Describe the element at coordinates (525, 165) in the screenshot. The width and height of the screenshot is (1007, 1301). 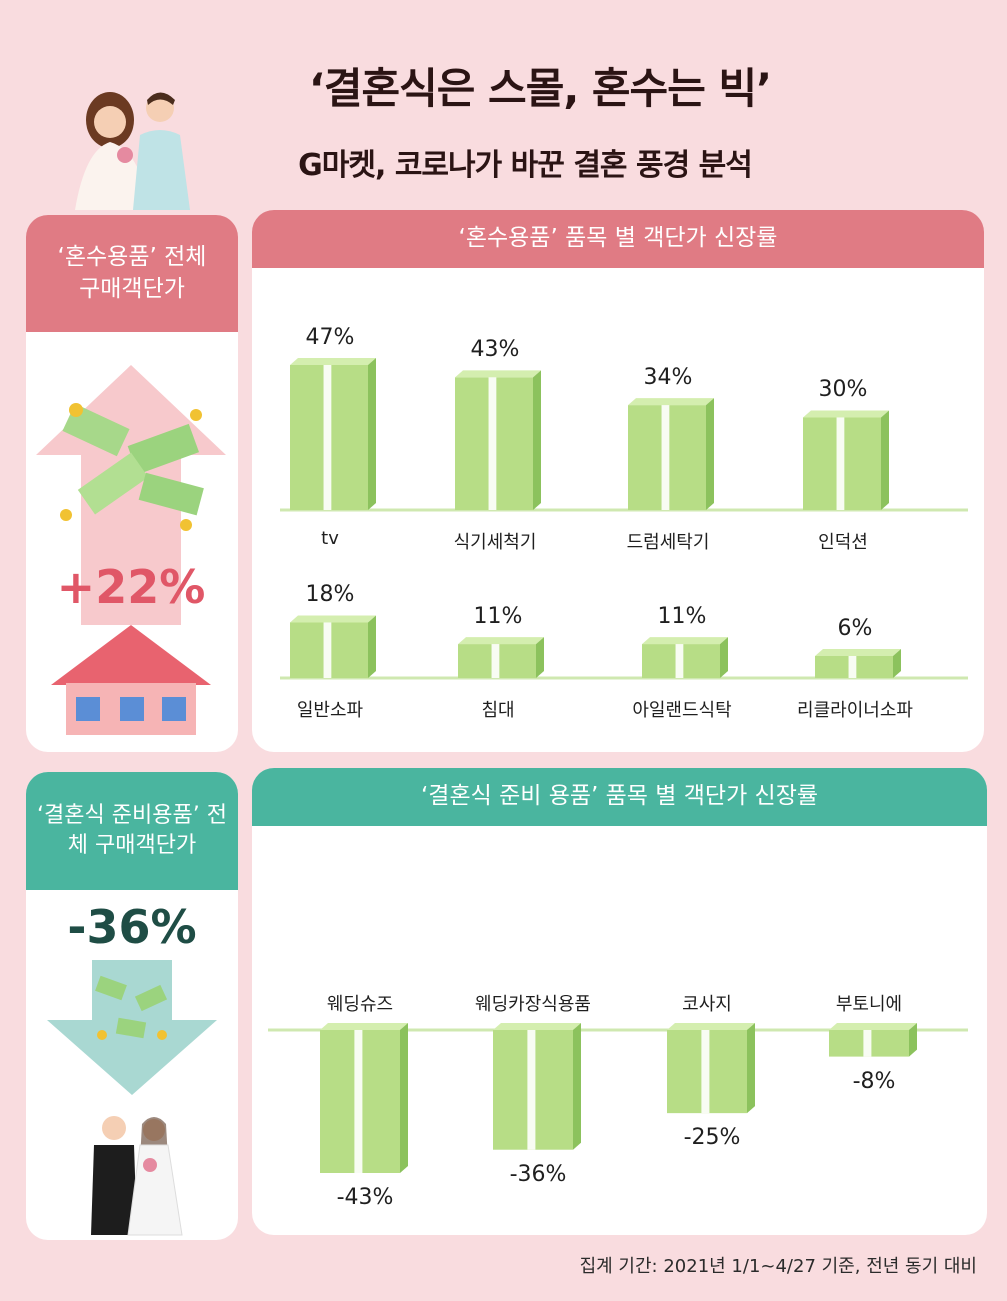
I see `page-subtitle: G마켓, 코로나가 바꾼 결혼 풍경 분석` at that location.